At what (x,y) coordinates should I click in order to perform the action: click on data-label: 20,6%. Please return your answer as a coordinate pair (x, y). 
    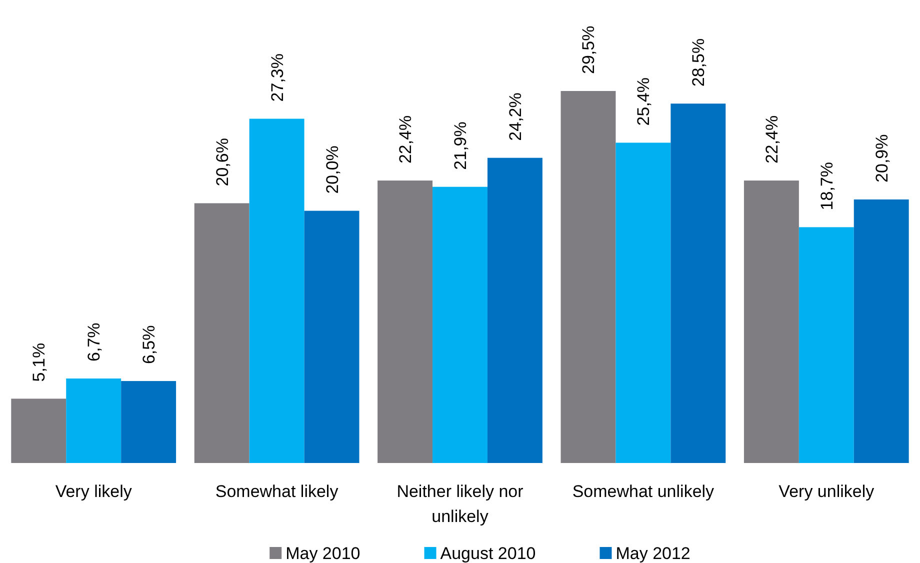
    Looking at the image, I should click on (222, 162).